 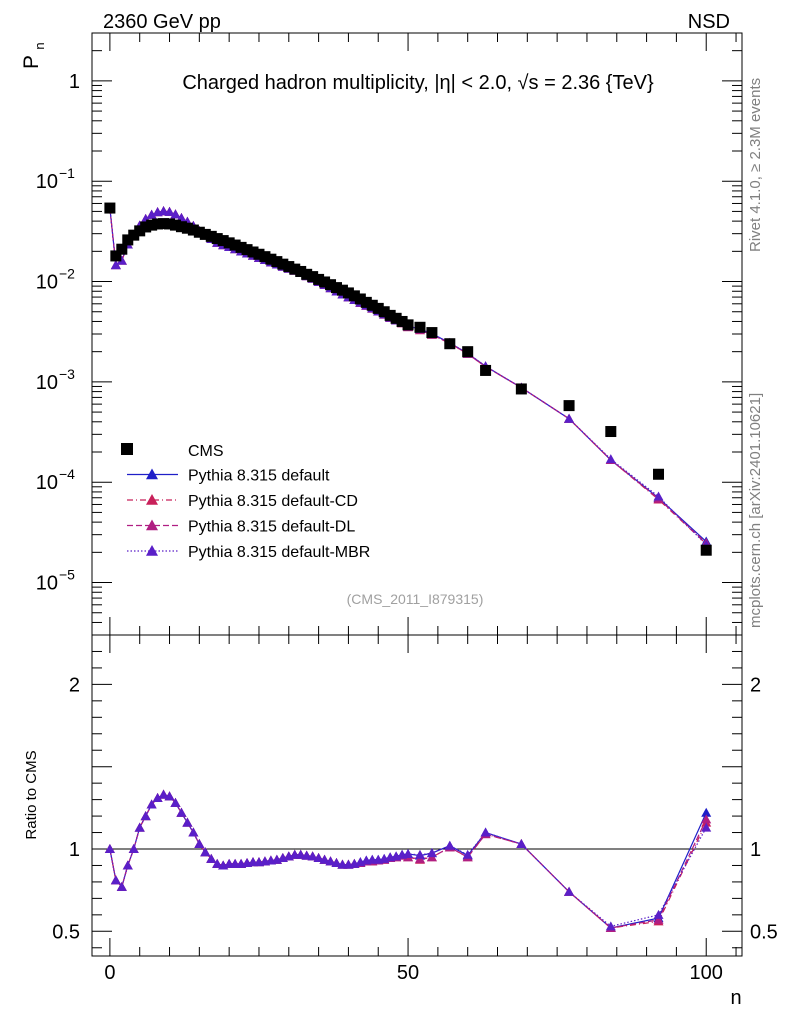 I want to click on y-tick-exponent: −4, so click(x=67, y=474).